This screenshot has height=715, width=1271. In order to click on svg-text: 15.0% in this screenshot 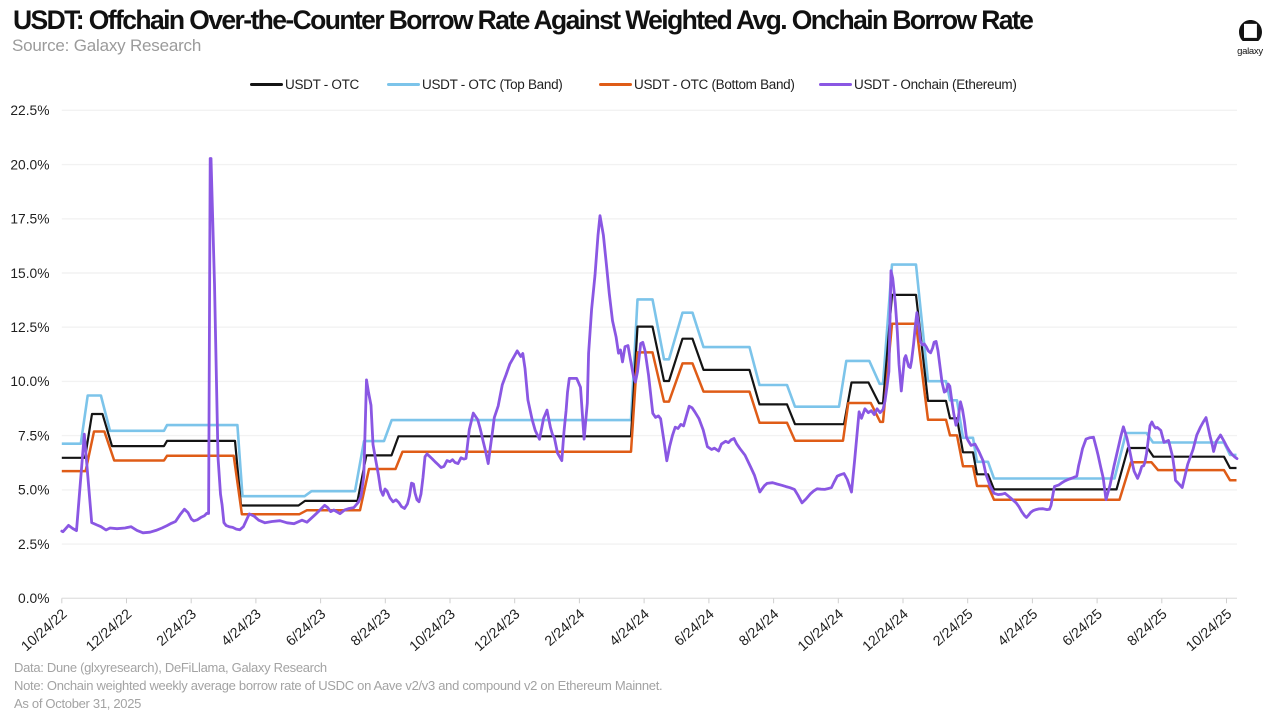, I will do `click(29, 273)`.